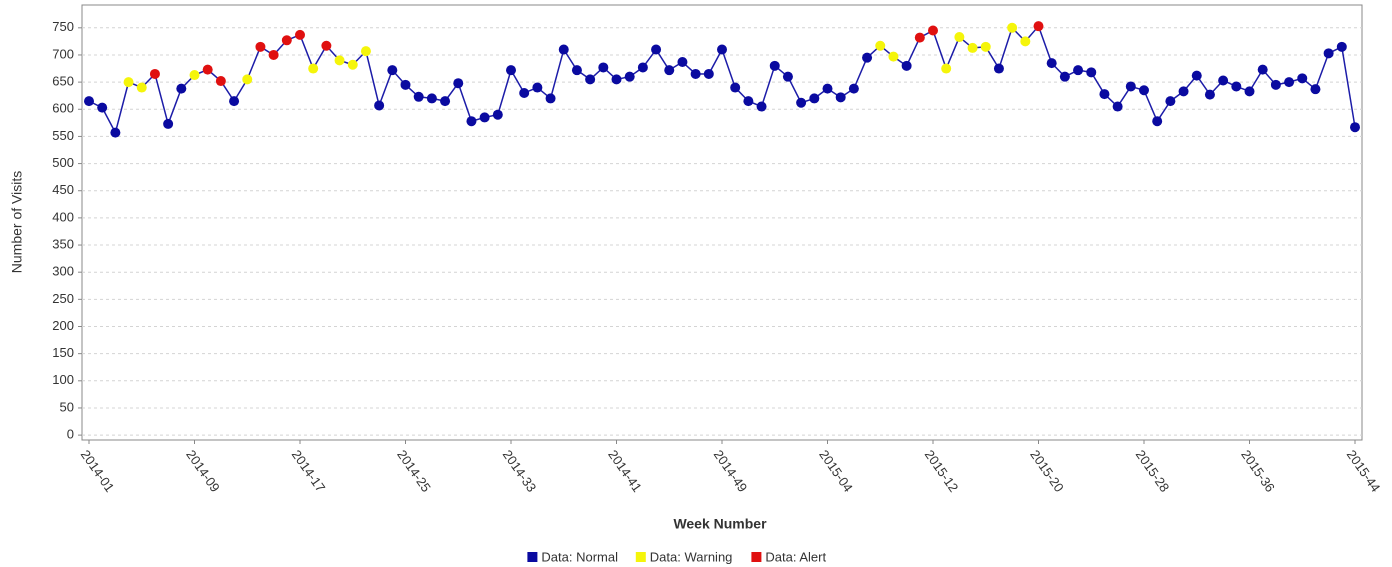 Image resolution: width=1392 pixels, height=567 pixels. I want to click on y-tick-label: 700, so click(63, 53).